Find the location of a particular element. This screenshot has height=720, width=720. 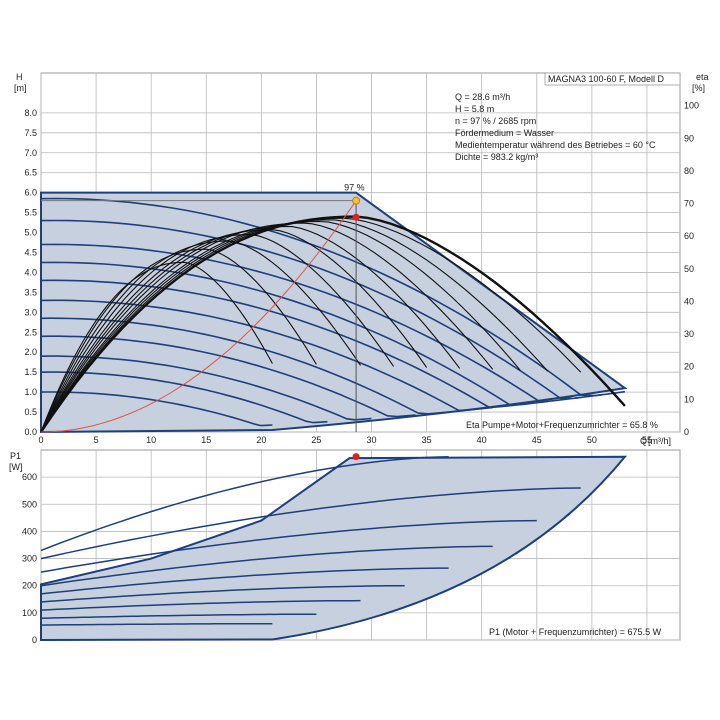

y-tick-label: 1.0 is located at coordinates (30, 392).